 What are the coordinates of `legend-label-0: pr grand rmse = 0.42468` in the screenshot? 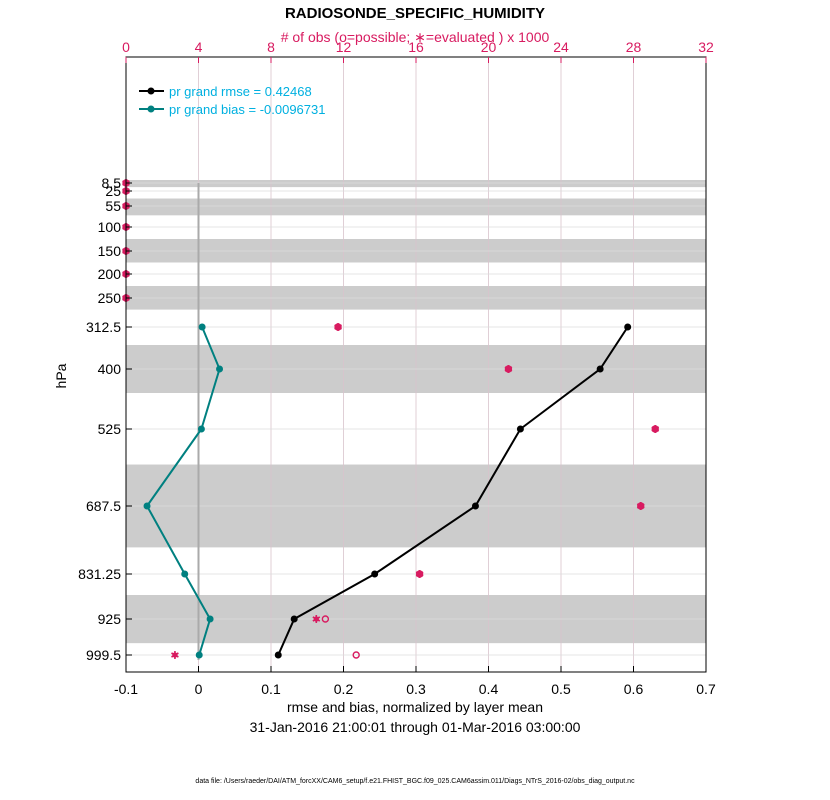 It's located at (240, 91).